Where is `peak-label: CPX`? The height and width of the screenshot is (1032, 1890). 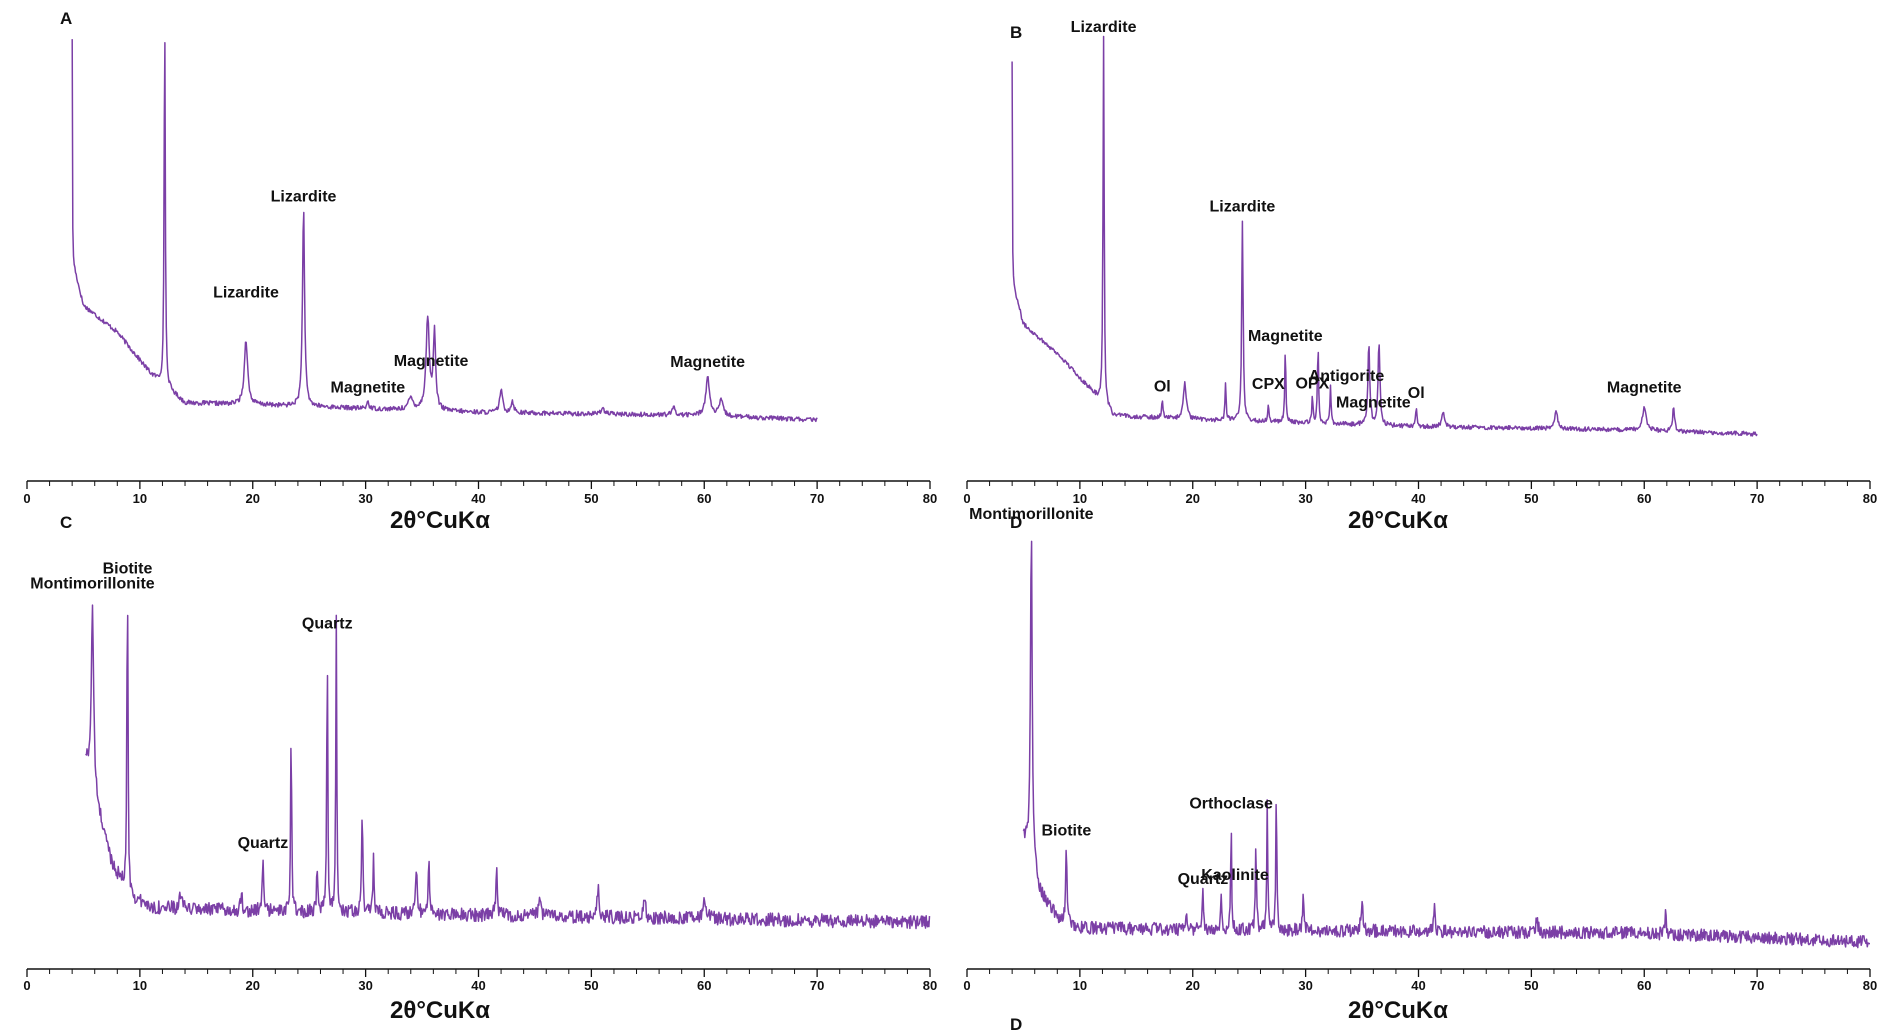
peak-label: CPX is located at coordinates (1268, 384).